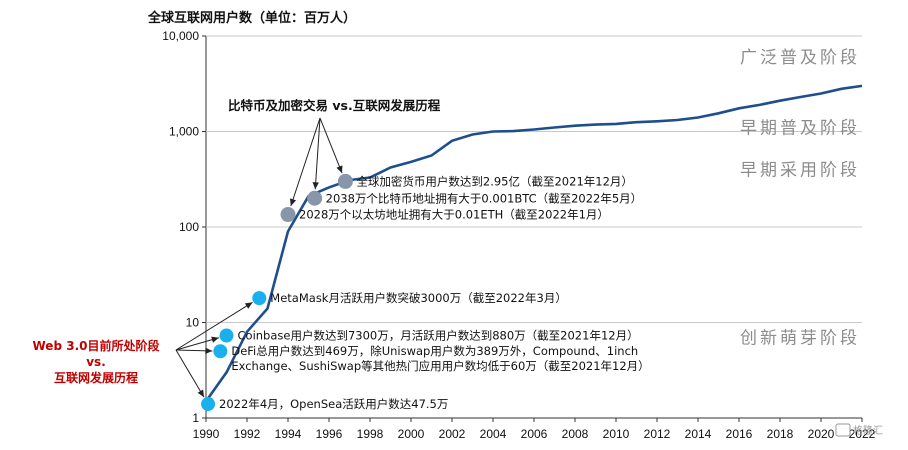 The height and width of the screenshot is (450, 908). What do you see at coordinates (616, 434) in the screenshot?
I see `x-tick-label: 2010` at bounding box center [616, 434].